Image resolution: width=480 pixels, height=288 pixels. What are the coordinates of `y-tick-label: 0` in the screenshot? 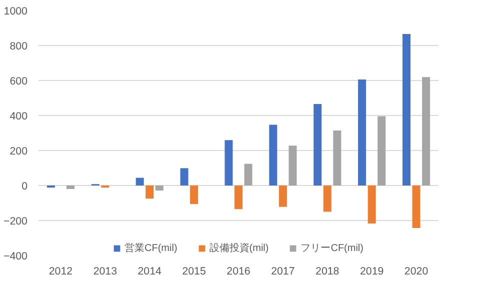 It's located at (25, 186).